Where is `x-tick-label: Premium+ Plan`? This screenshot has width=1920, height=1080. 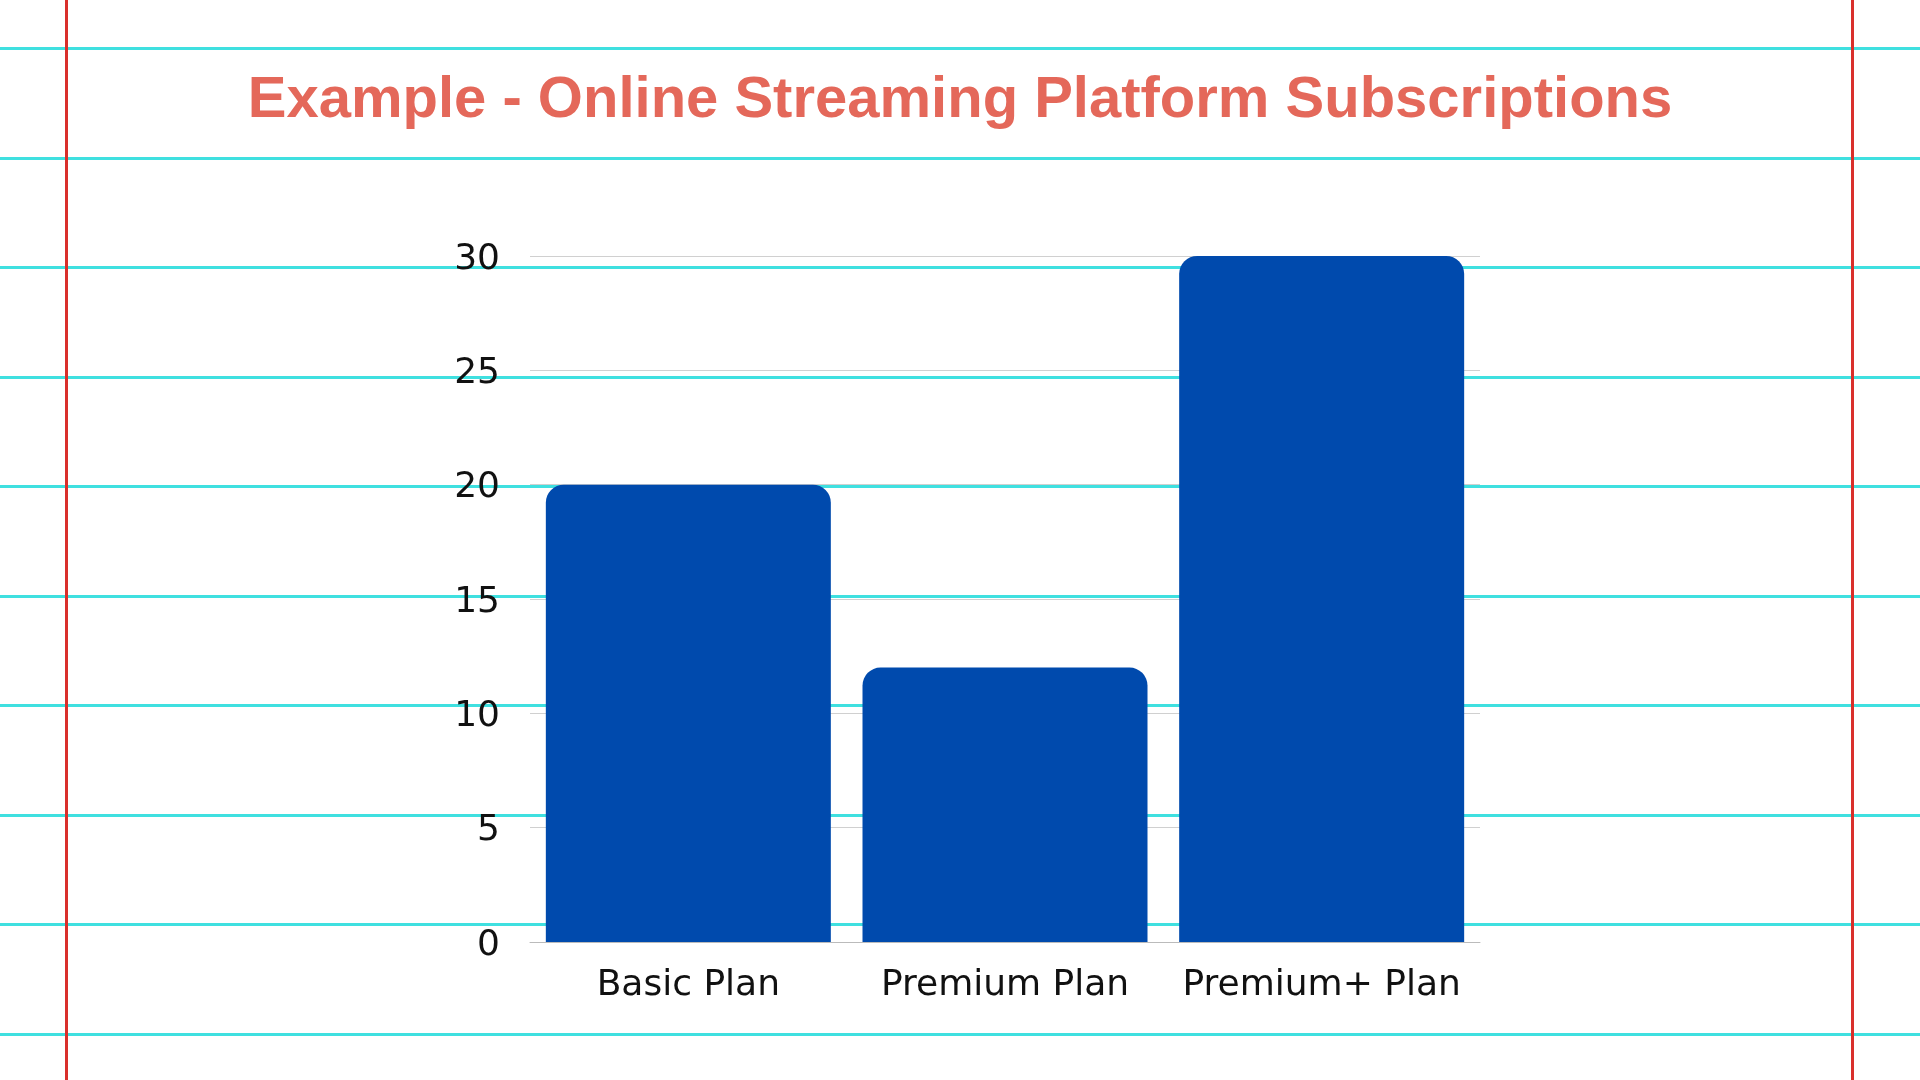 x-tick-label: Premium+ Plan is located at coordinates (1321, 982).